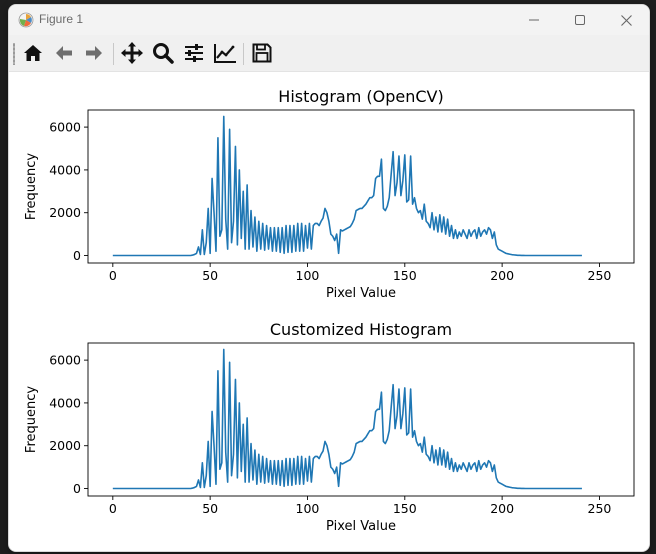 The image size is (656, 554). I want to click on forward-button, so click(94, 53).